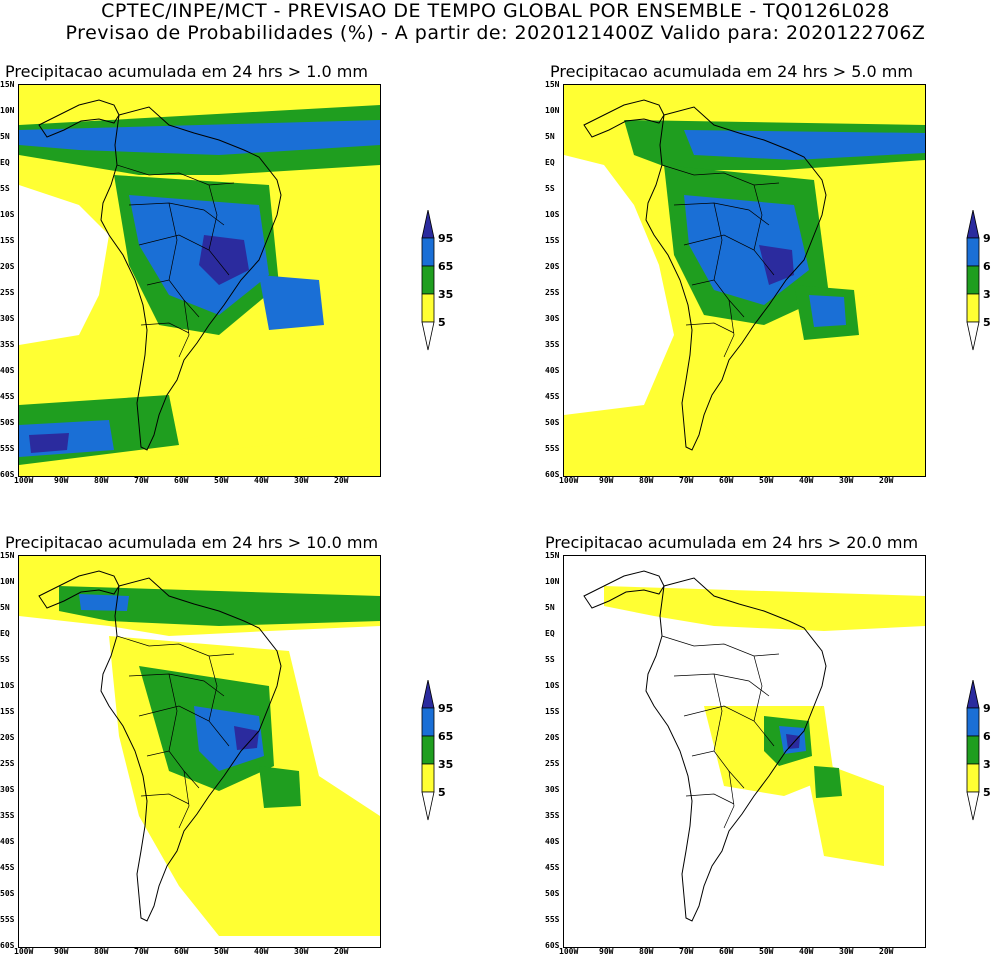  Describe the element at coordinates (7, 474) in the screenshot. I see `lat-tick-label: 60S` at that location.